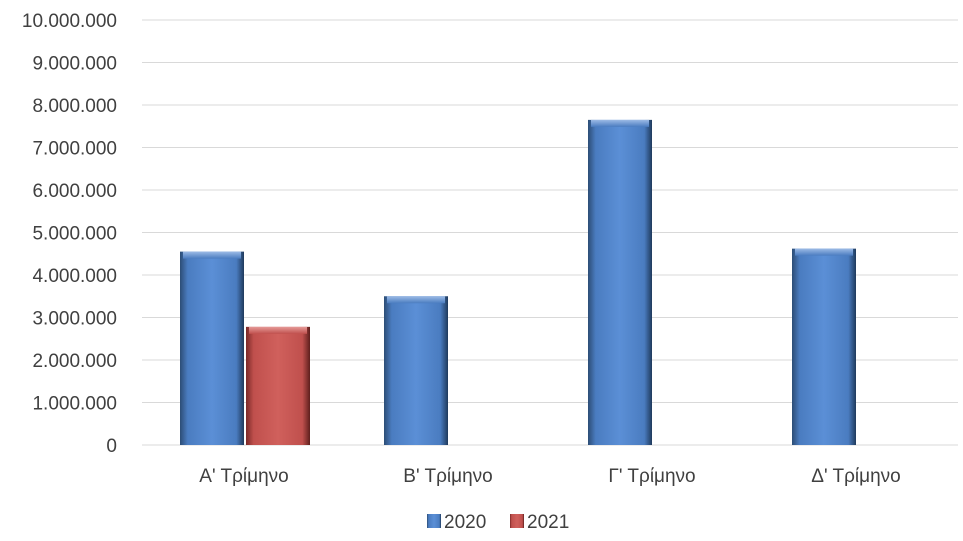 Image resolution: width=963 pixels, height=541 pixels. Describe the element at coordinates (498, 522) in the screenshot. I see `legend: 2020 2021` at that location.